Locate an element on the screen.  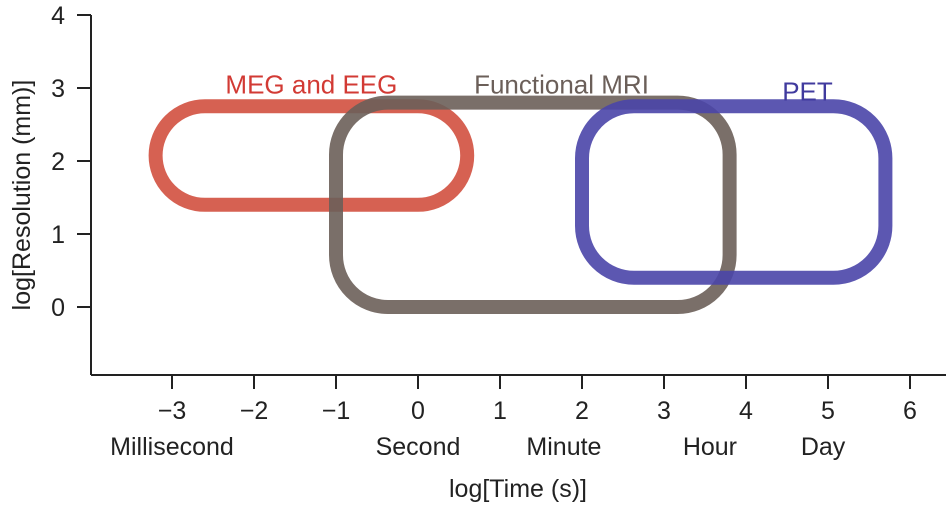
x-tick-label: 6 is located at coordinates (910, 411).